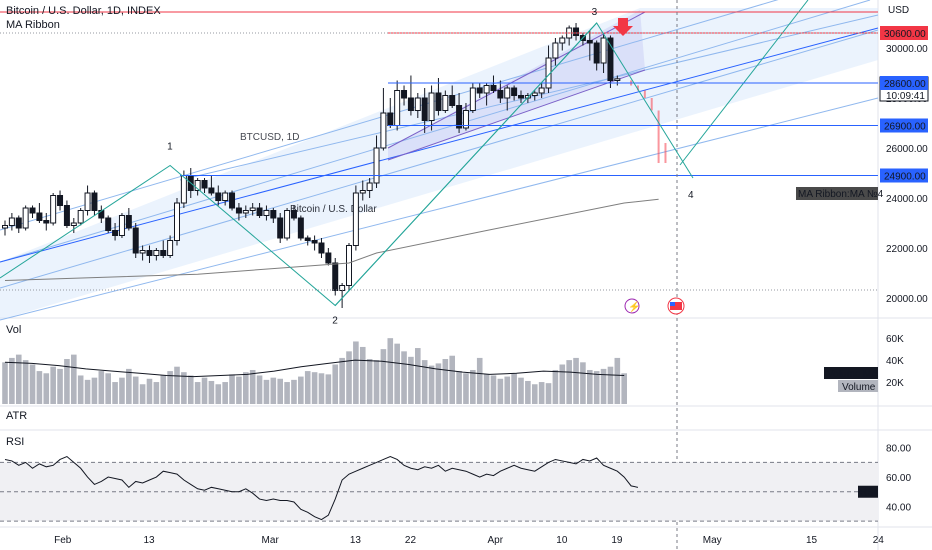 This screenshot has height=550, width=932. What do you see at coordinates (859, 387) in the screenshot?
I see `volume-badge: Volume` at bounding box center [859, 387].